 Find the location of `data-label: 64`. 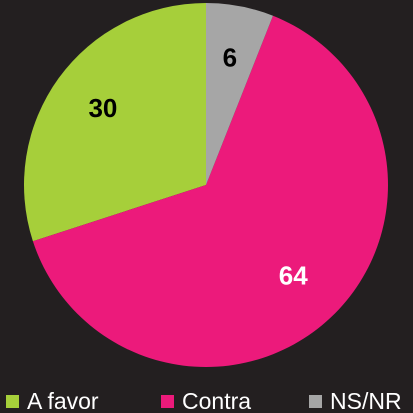

data-label: 64 is located at coordinates (293, 276).